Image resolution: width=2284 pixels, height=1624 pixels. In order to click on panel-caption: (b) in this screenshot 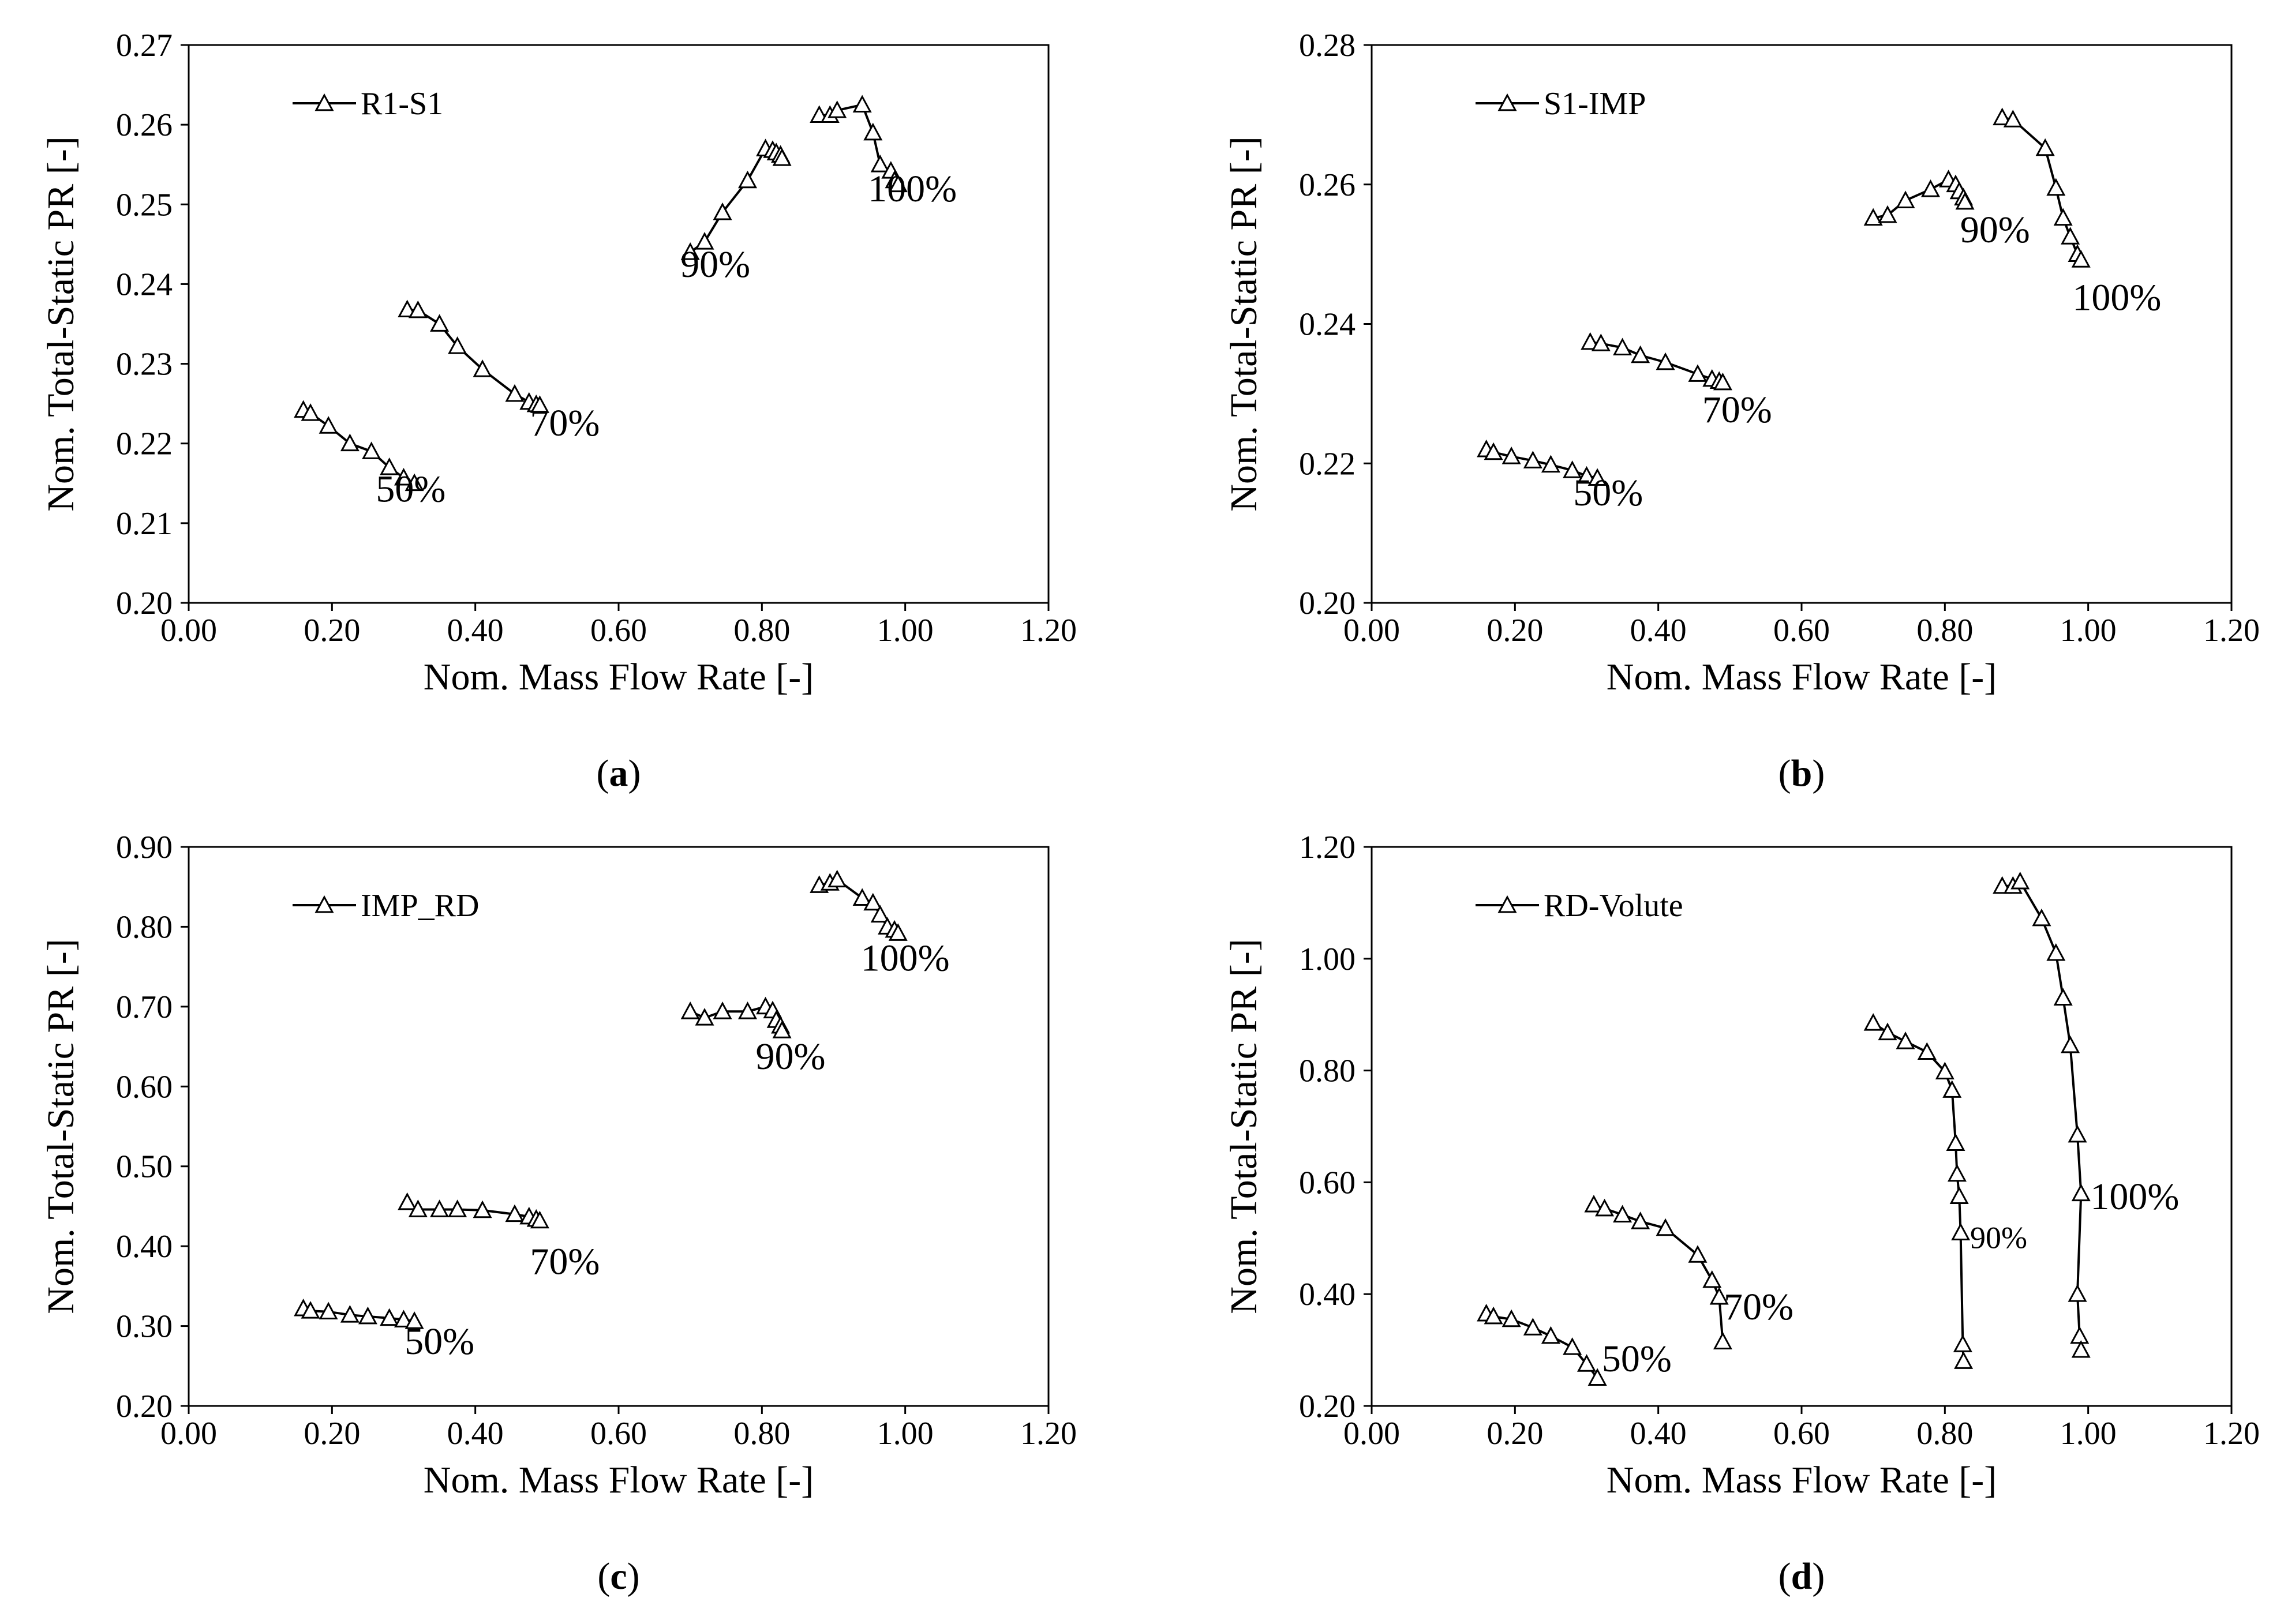, I will do `click(1801, 773)`.